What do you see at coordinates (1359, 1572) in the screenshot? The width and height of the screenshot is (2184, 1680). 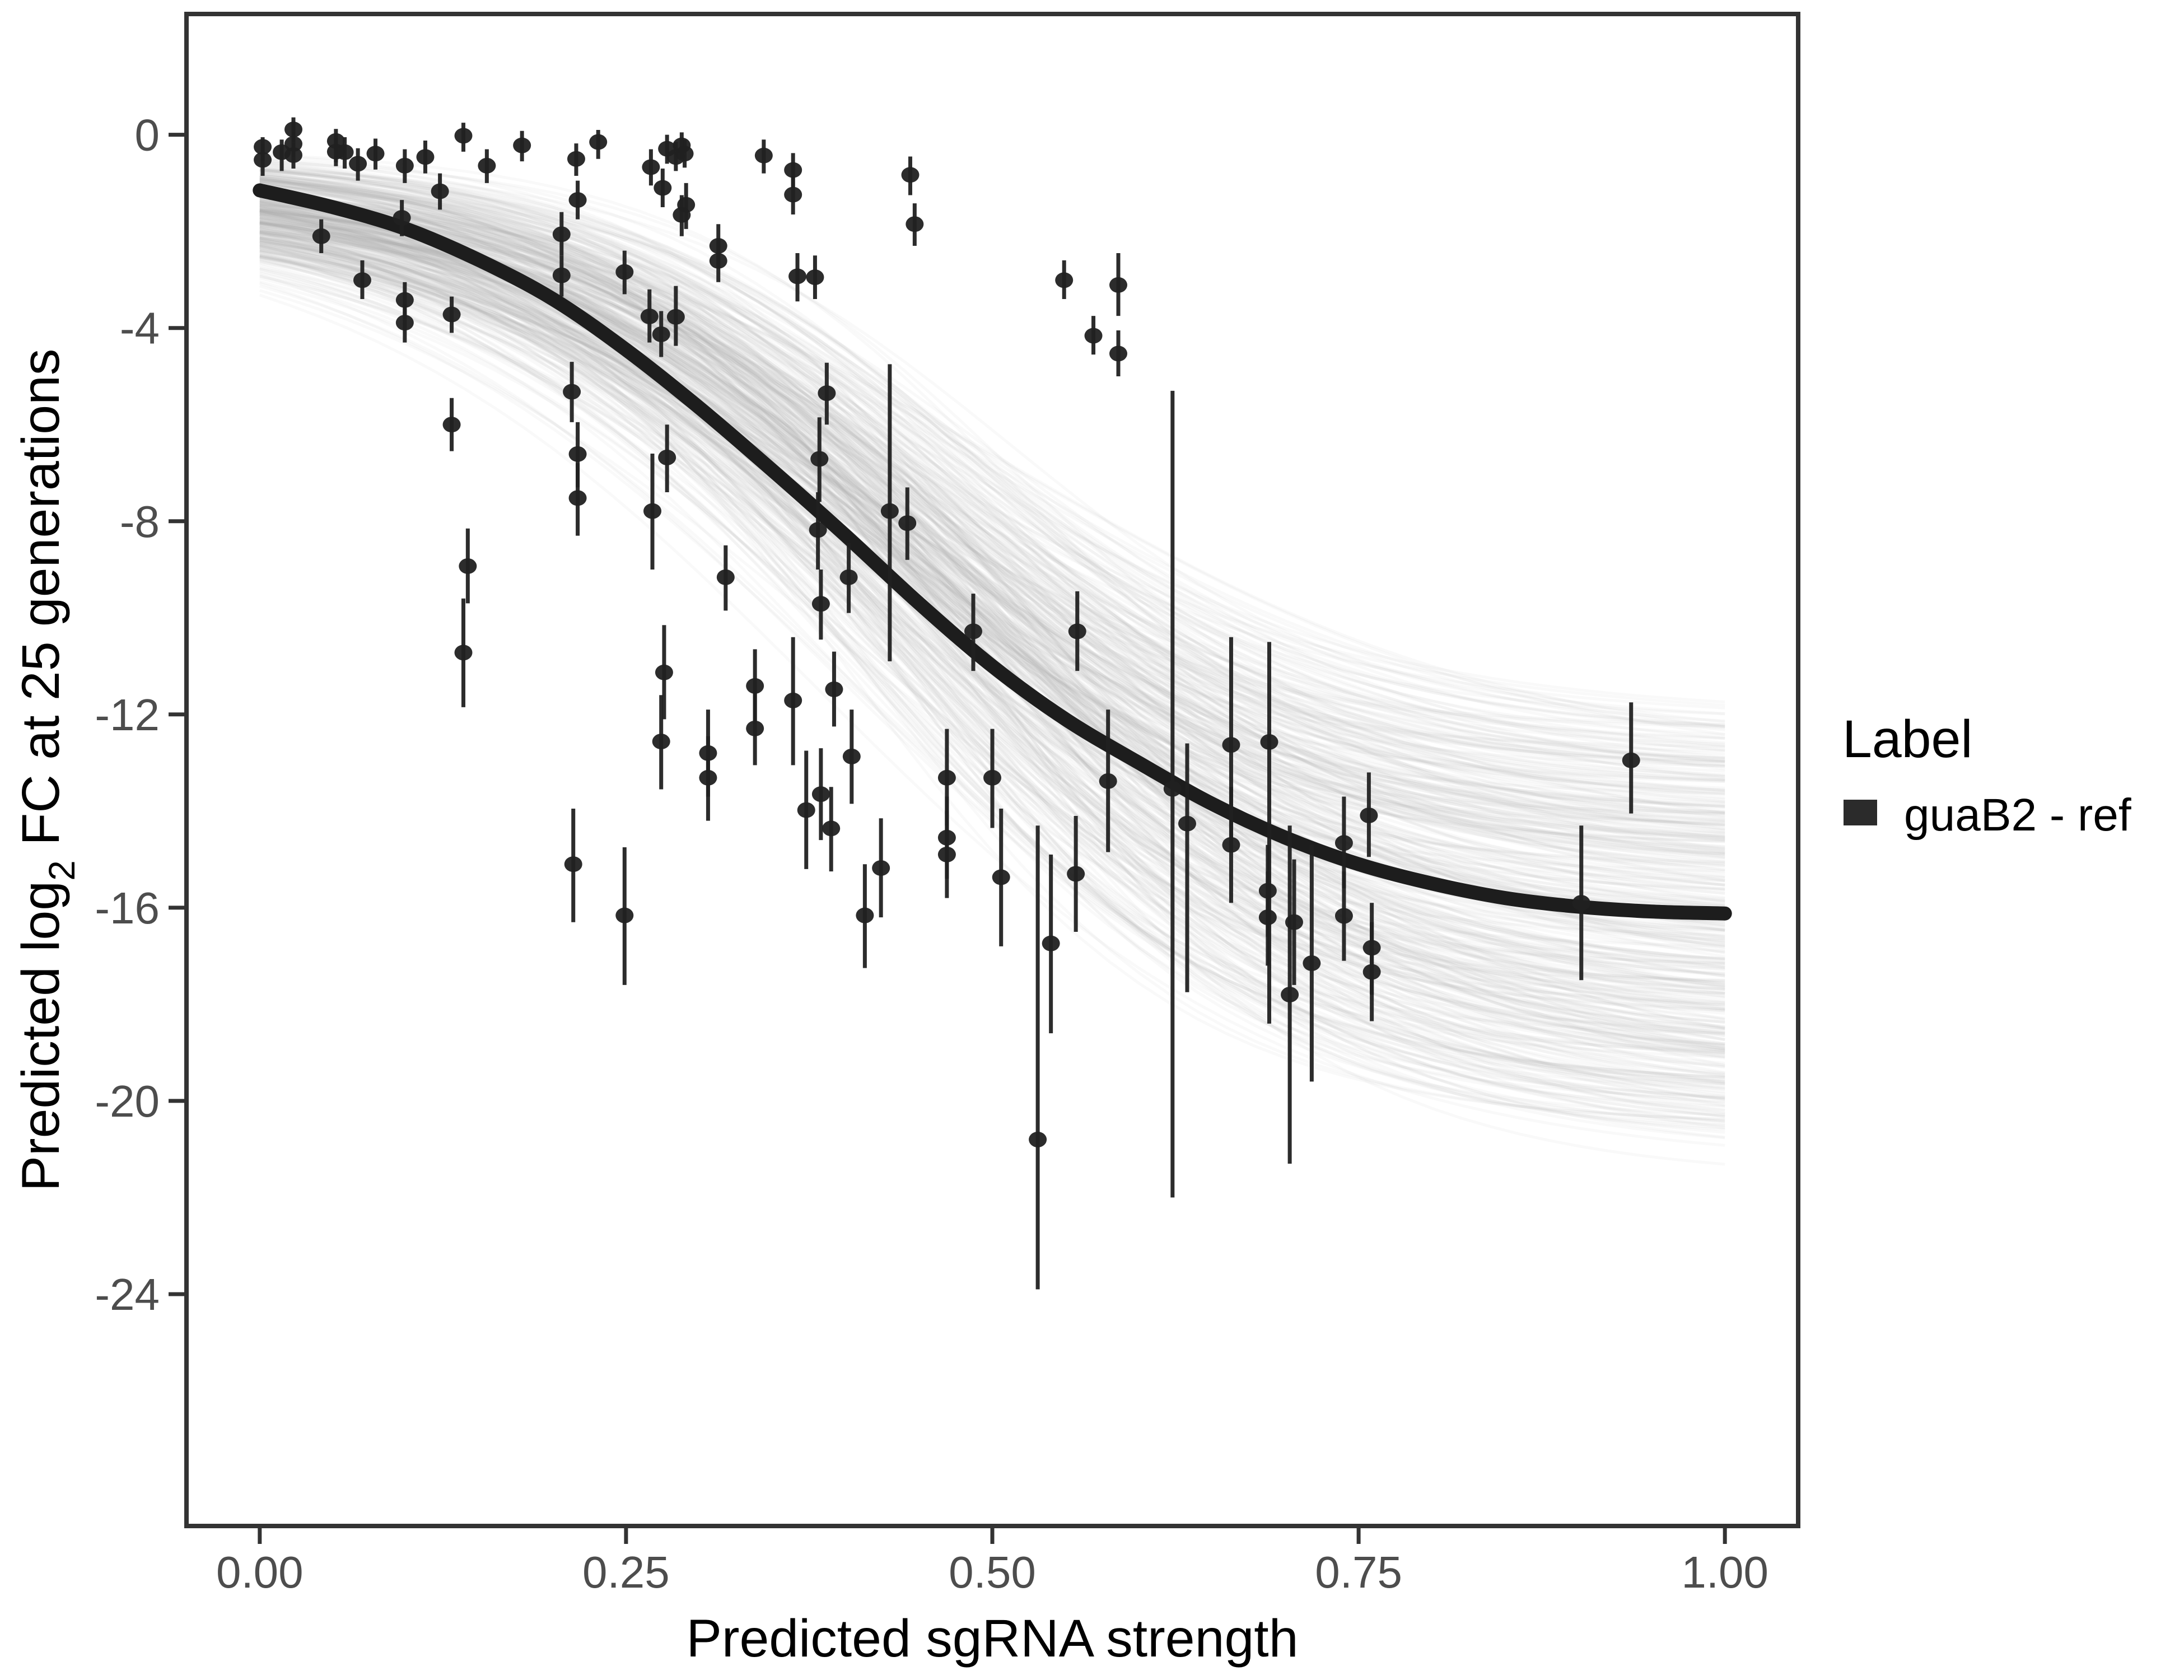 I see `x-tick-label: 0.75` at bounding box center [1359, 1572].